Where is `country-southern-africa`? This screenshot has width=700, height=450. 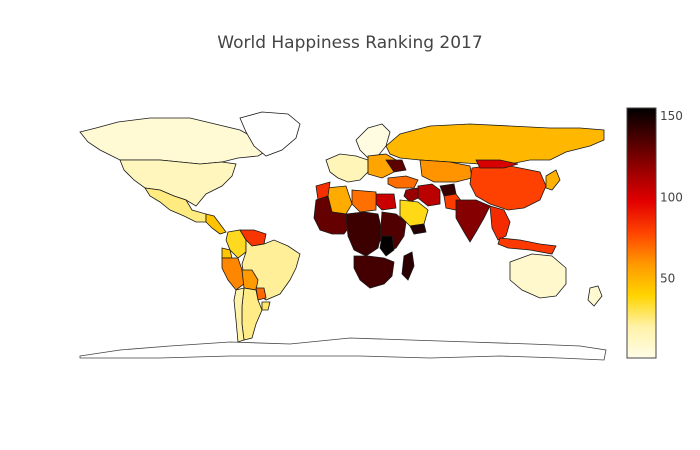 country-southern-africa is located at coordinates (374, 272).